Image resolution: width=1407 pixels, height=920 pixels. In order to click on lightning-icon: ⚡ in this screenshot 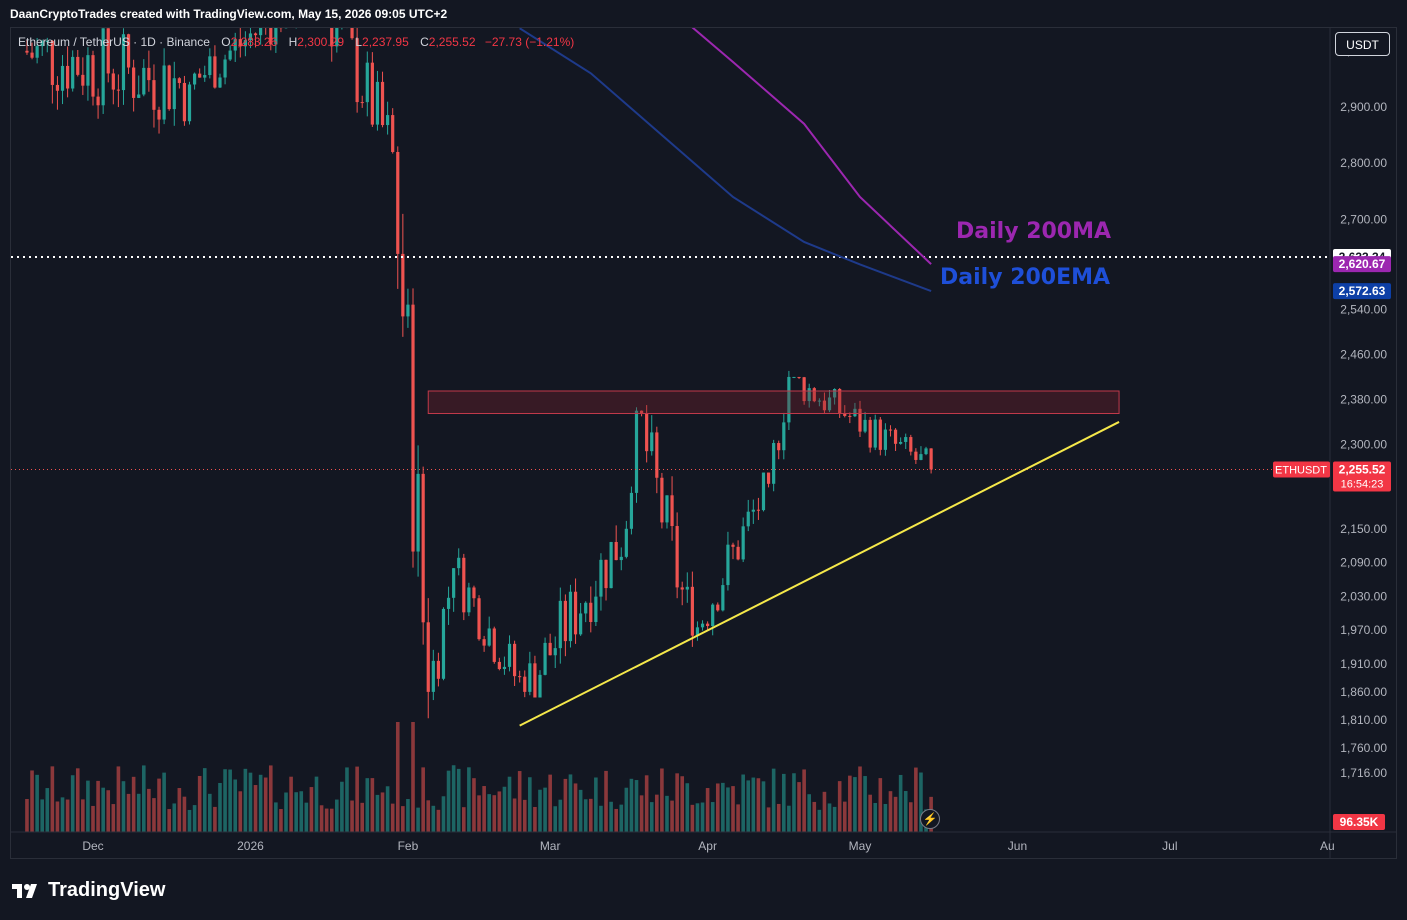, I will do `click(930, 819)`.